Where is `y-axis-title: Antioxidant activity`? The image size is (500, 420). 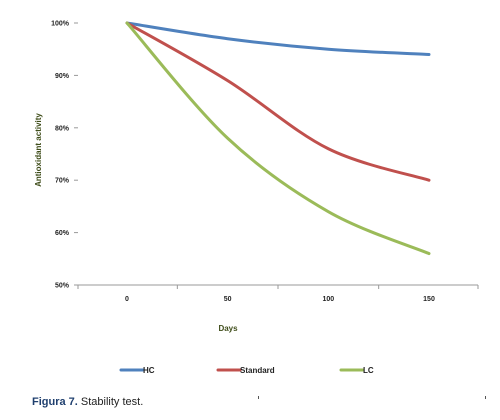
y-axis-title: Antioxidant activity is located at coordinates (38, 150).